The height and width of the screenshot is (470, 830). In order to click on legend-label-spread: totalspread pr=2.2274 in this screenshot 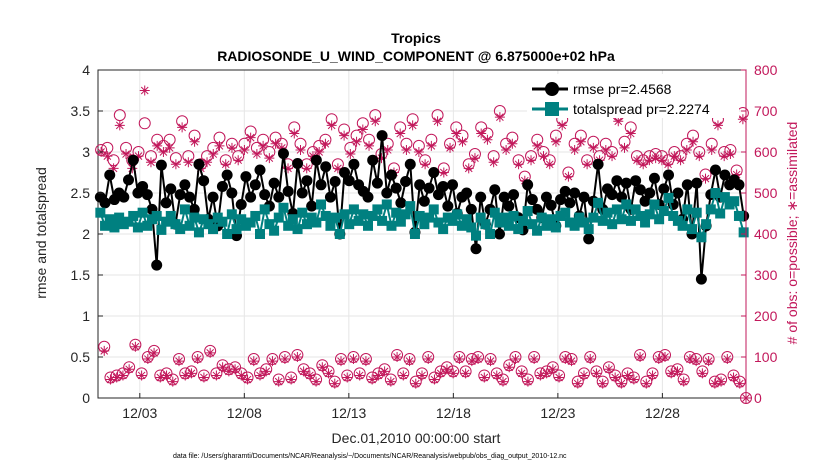, I will do `click(641, 109)`.